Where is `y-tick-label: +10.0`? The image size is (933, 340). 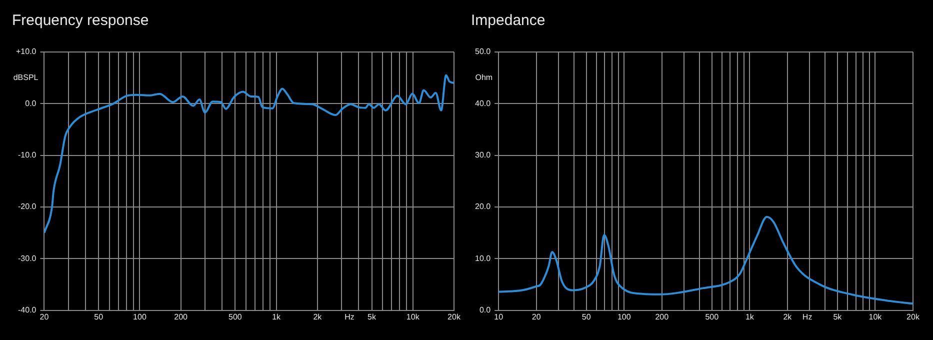
y-tick-label: +10.0 is located at coordinates (26, 51).